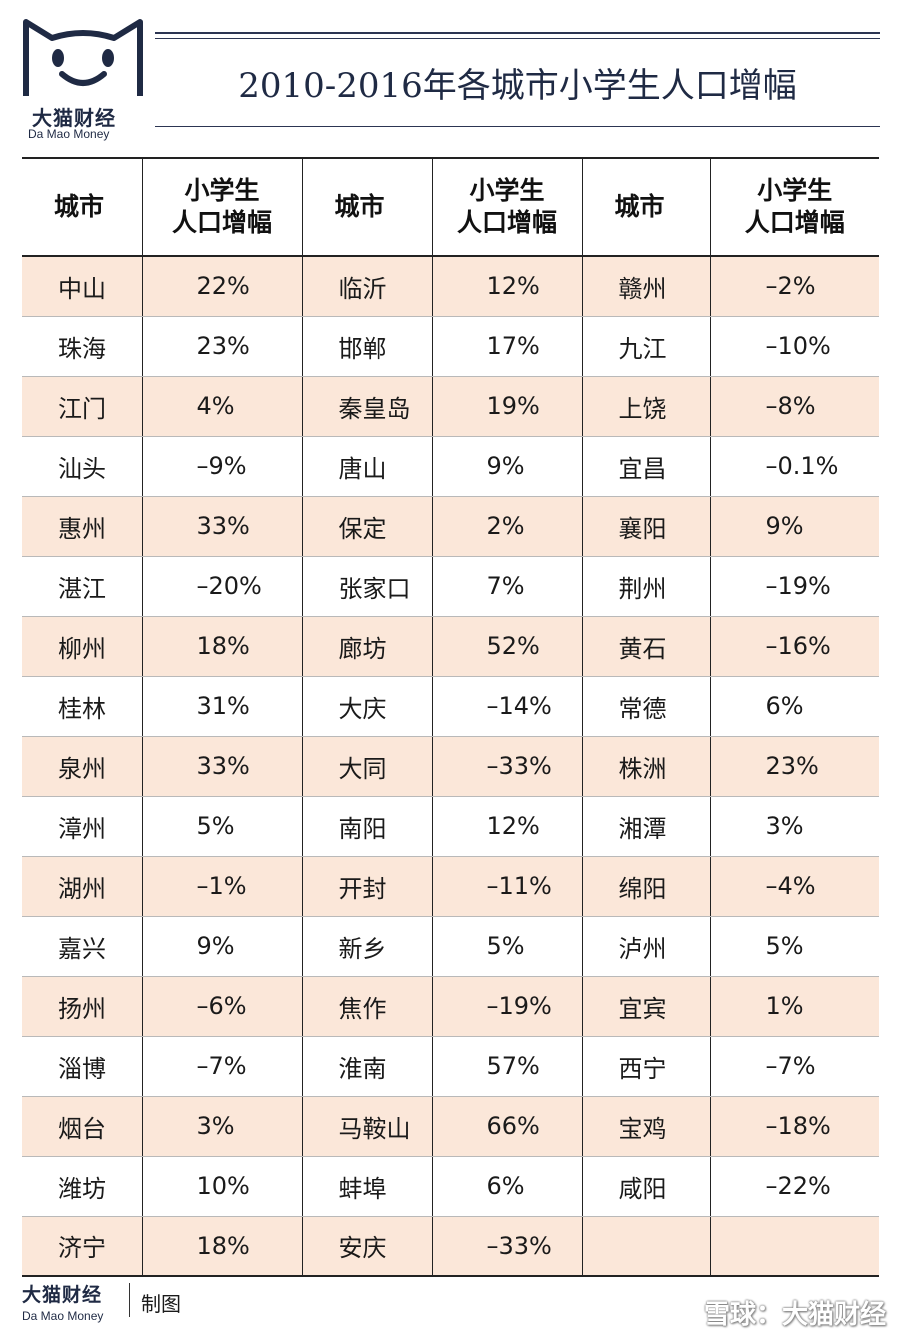 The image size is (900, 1339). I want to click on growth-cell: 2%, so click(506, 526).